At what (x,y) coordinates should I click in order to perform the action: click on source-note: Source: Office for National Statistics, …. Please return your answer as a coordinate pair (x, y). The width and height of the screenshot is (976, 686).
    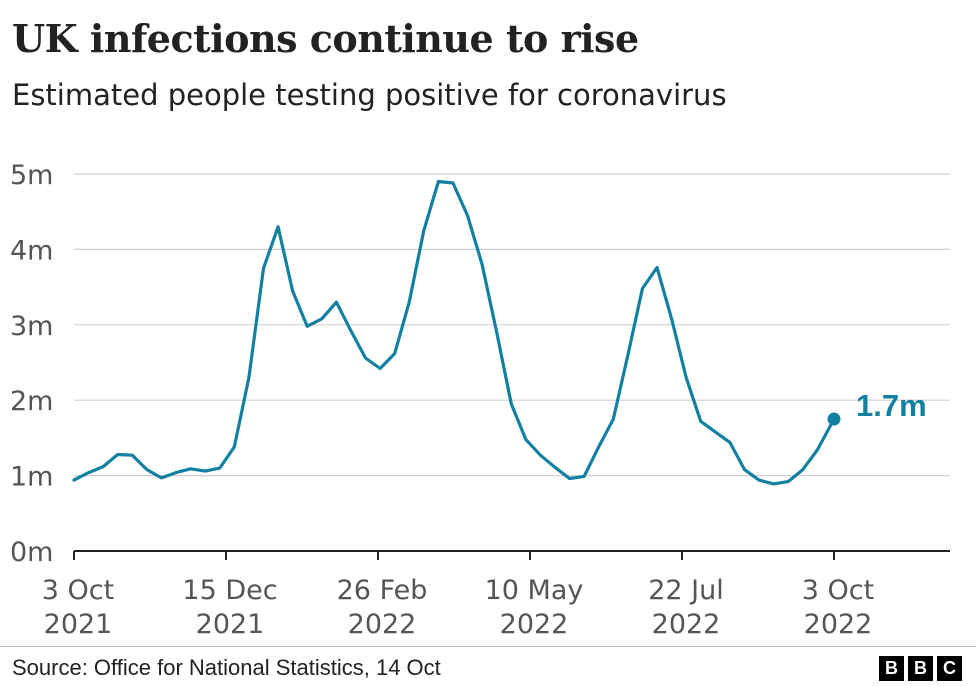
    Looking at the image, I should click on (226, 667).